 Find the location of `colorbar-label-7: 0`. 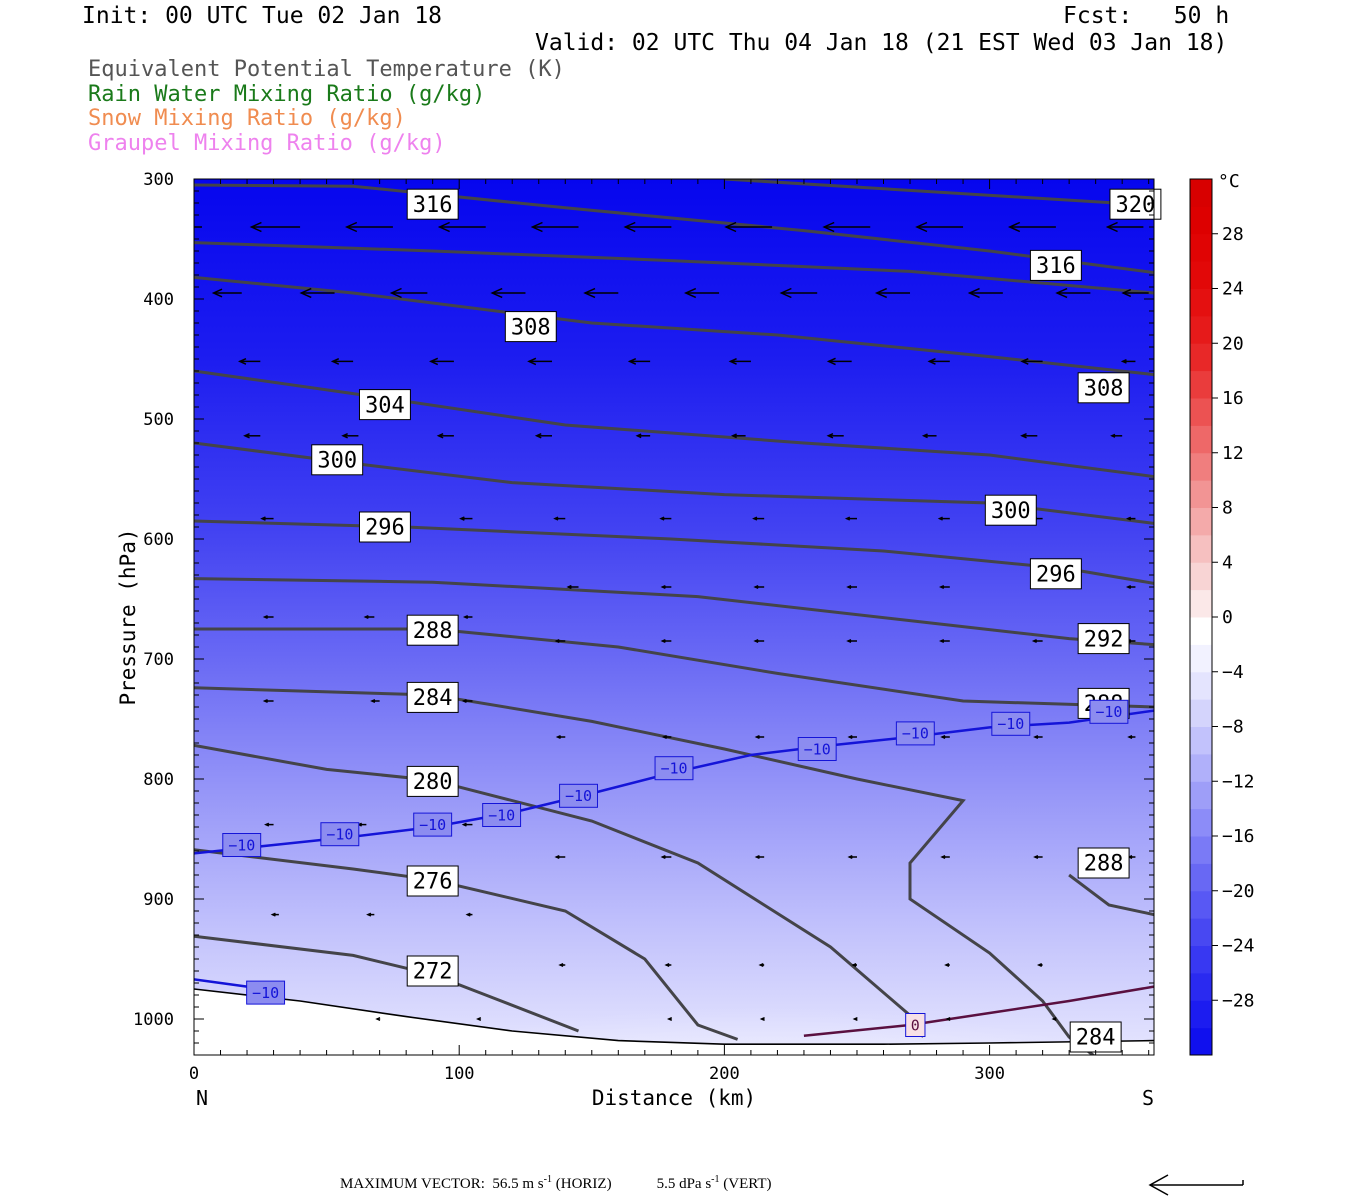

colorbar-label-7: 0 is located at coordinates (1227, 617).